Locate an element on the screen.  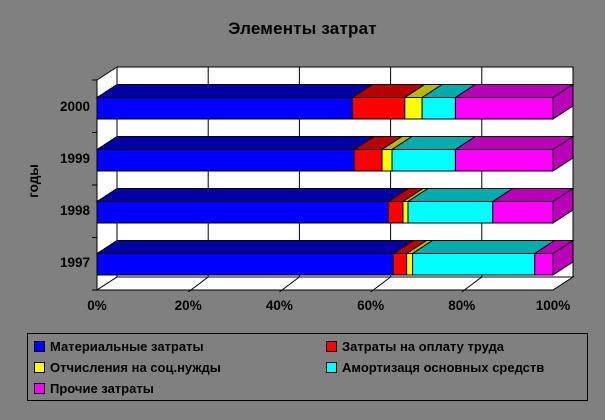
x-axis-label: 40% is located at coordinates (279, 305).